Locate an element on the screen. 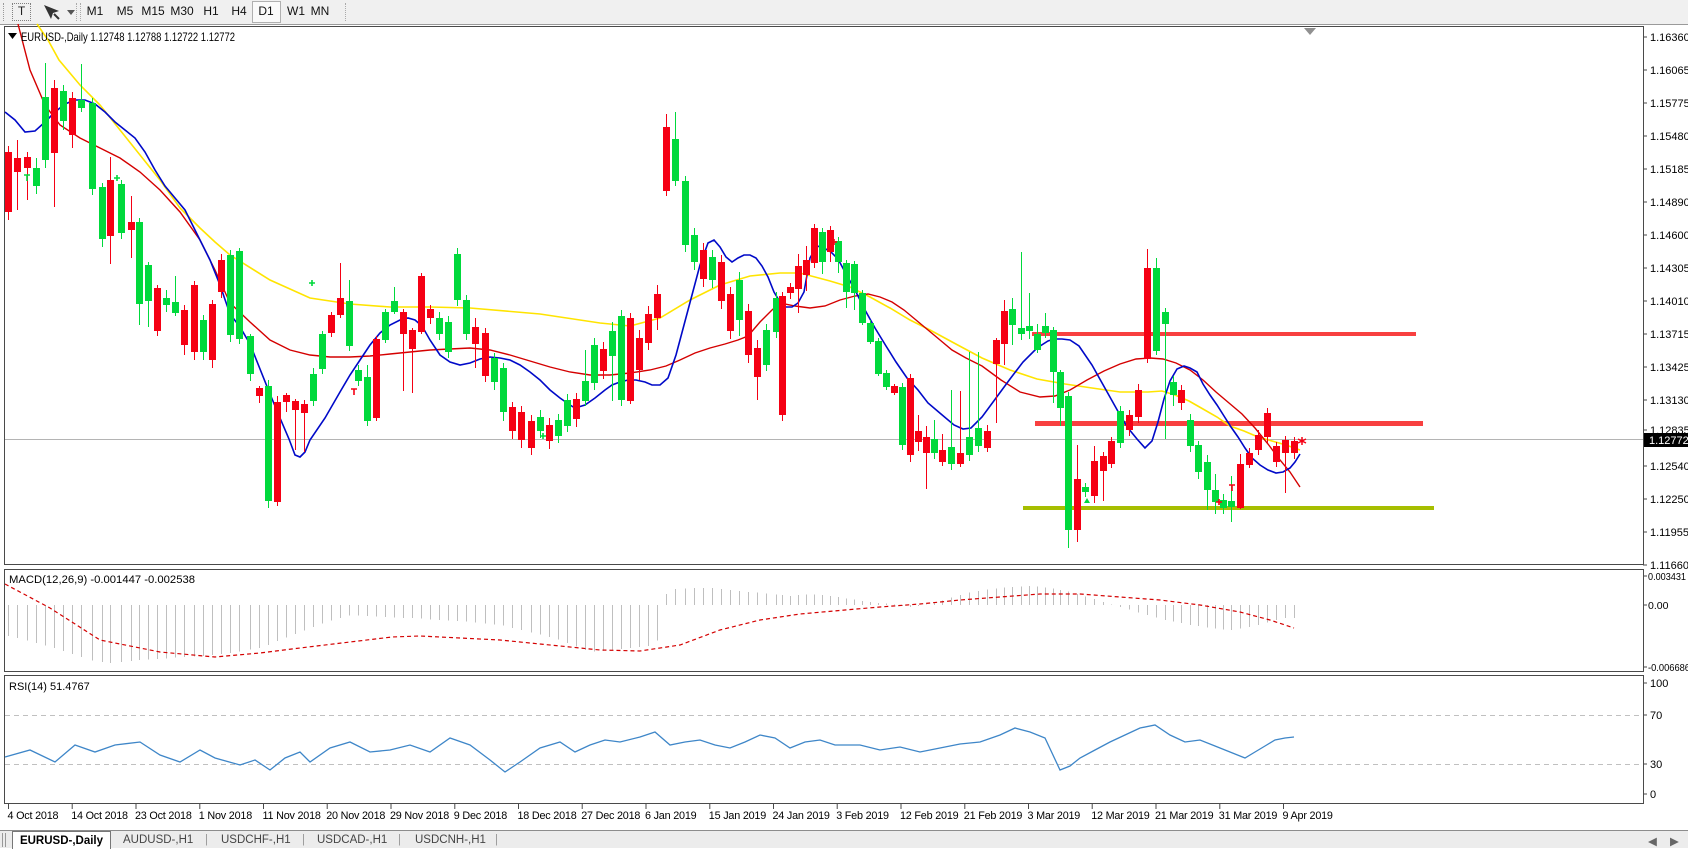  svg-text: 31 Mar 2019 is located at coordinates (1248, 816).